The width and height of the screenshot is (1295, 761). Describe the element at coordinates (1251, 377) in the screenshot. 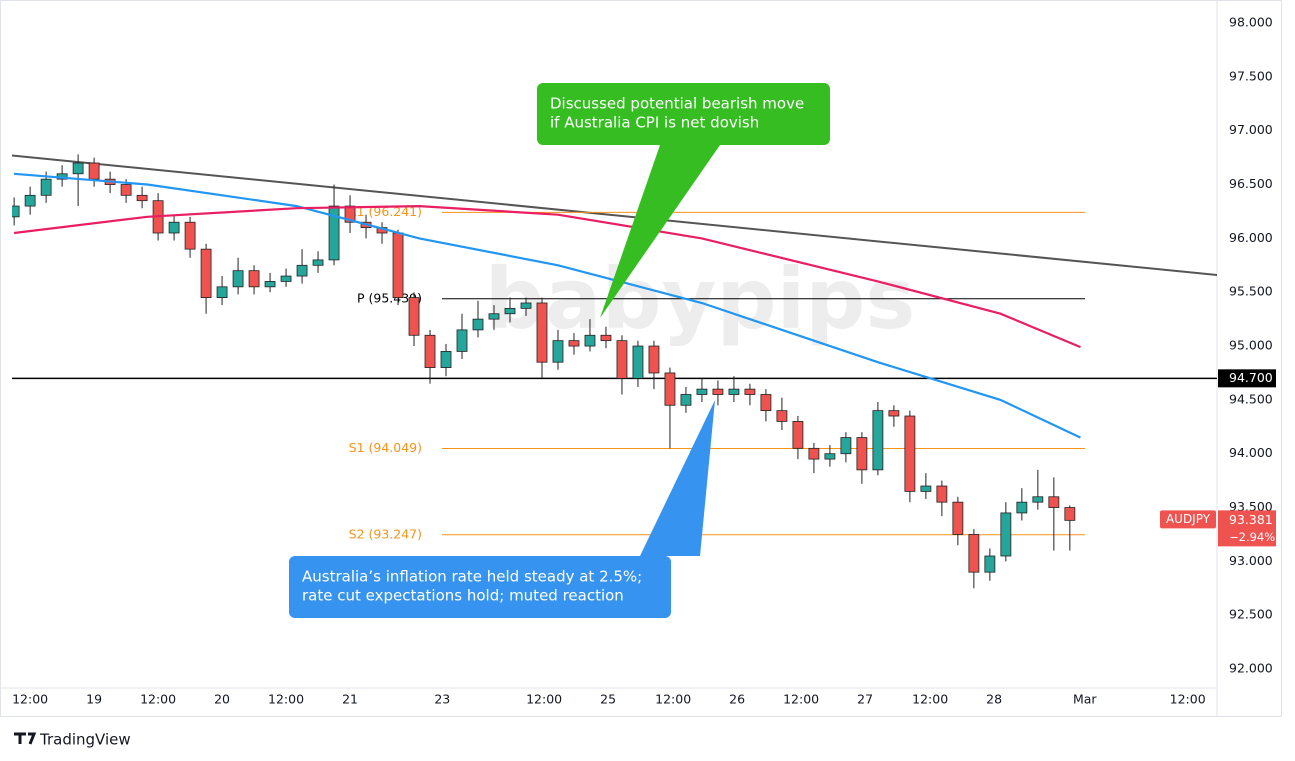

I see `price-line-label: 94.700` at that location.